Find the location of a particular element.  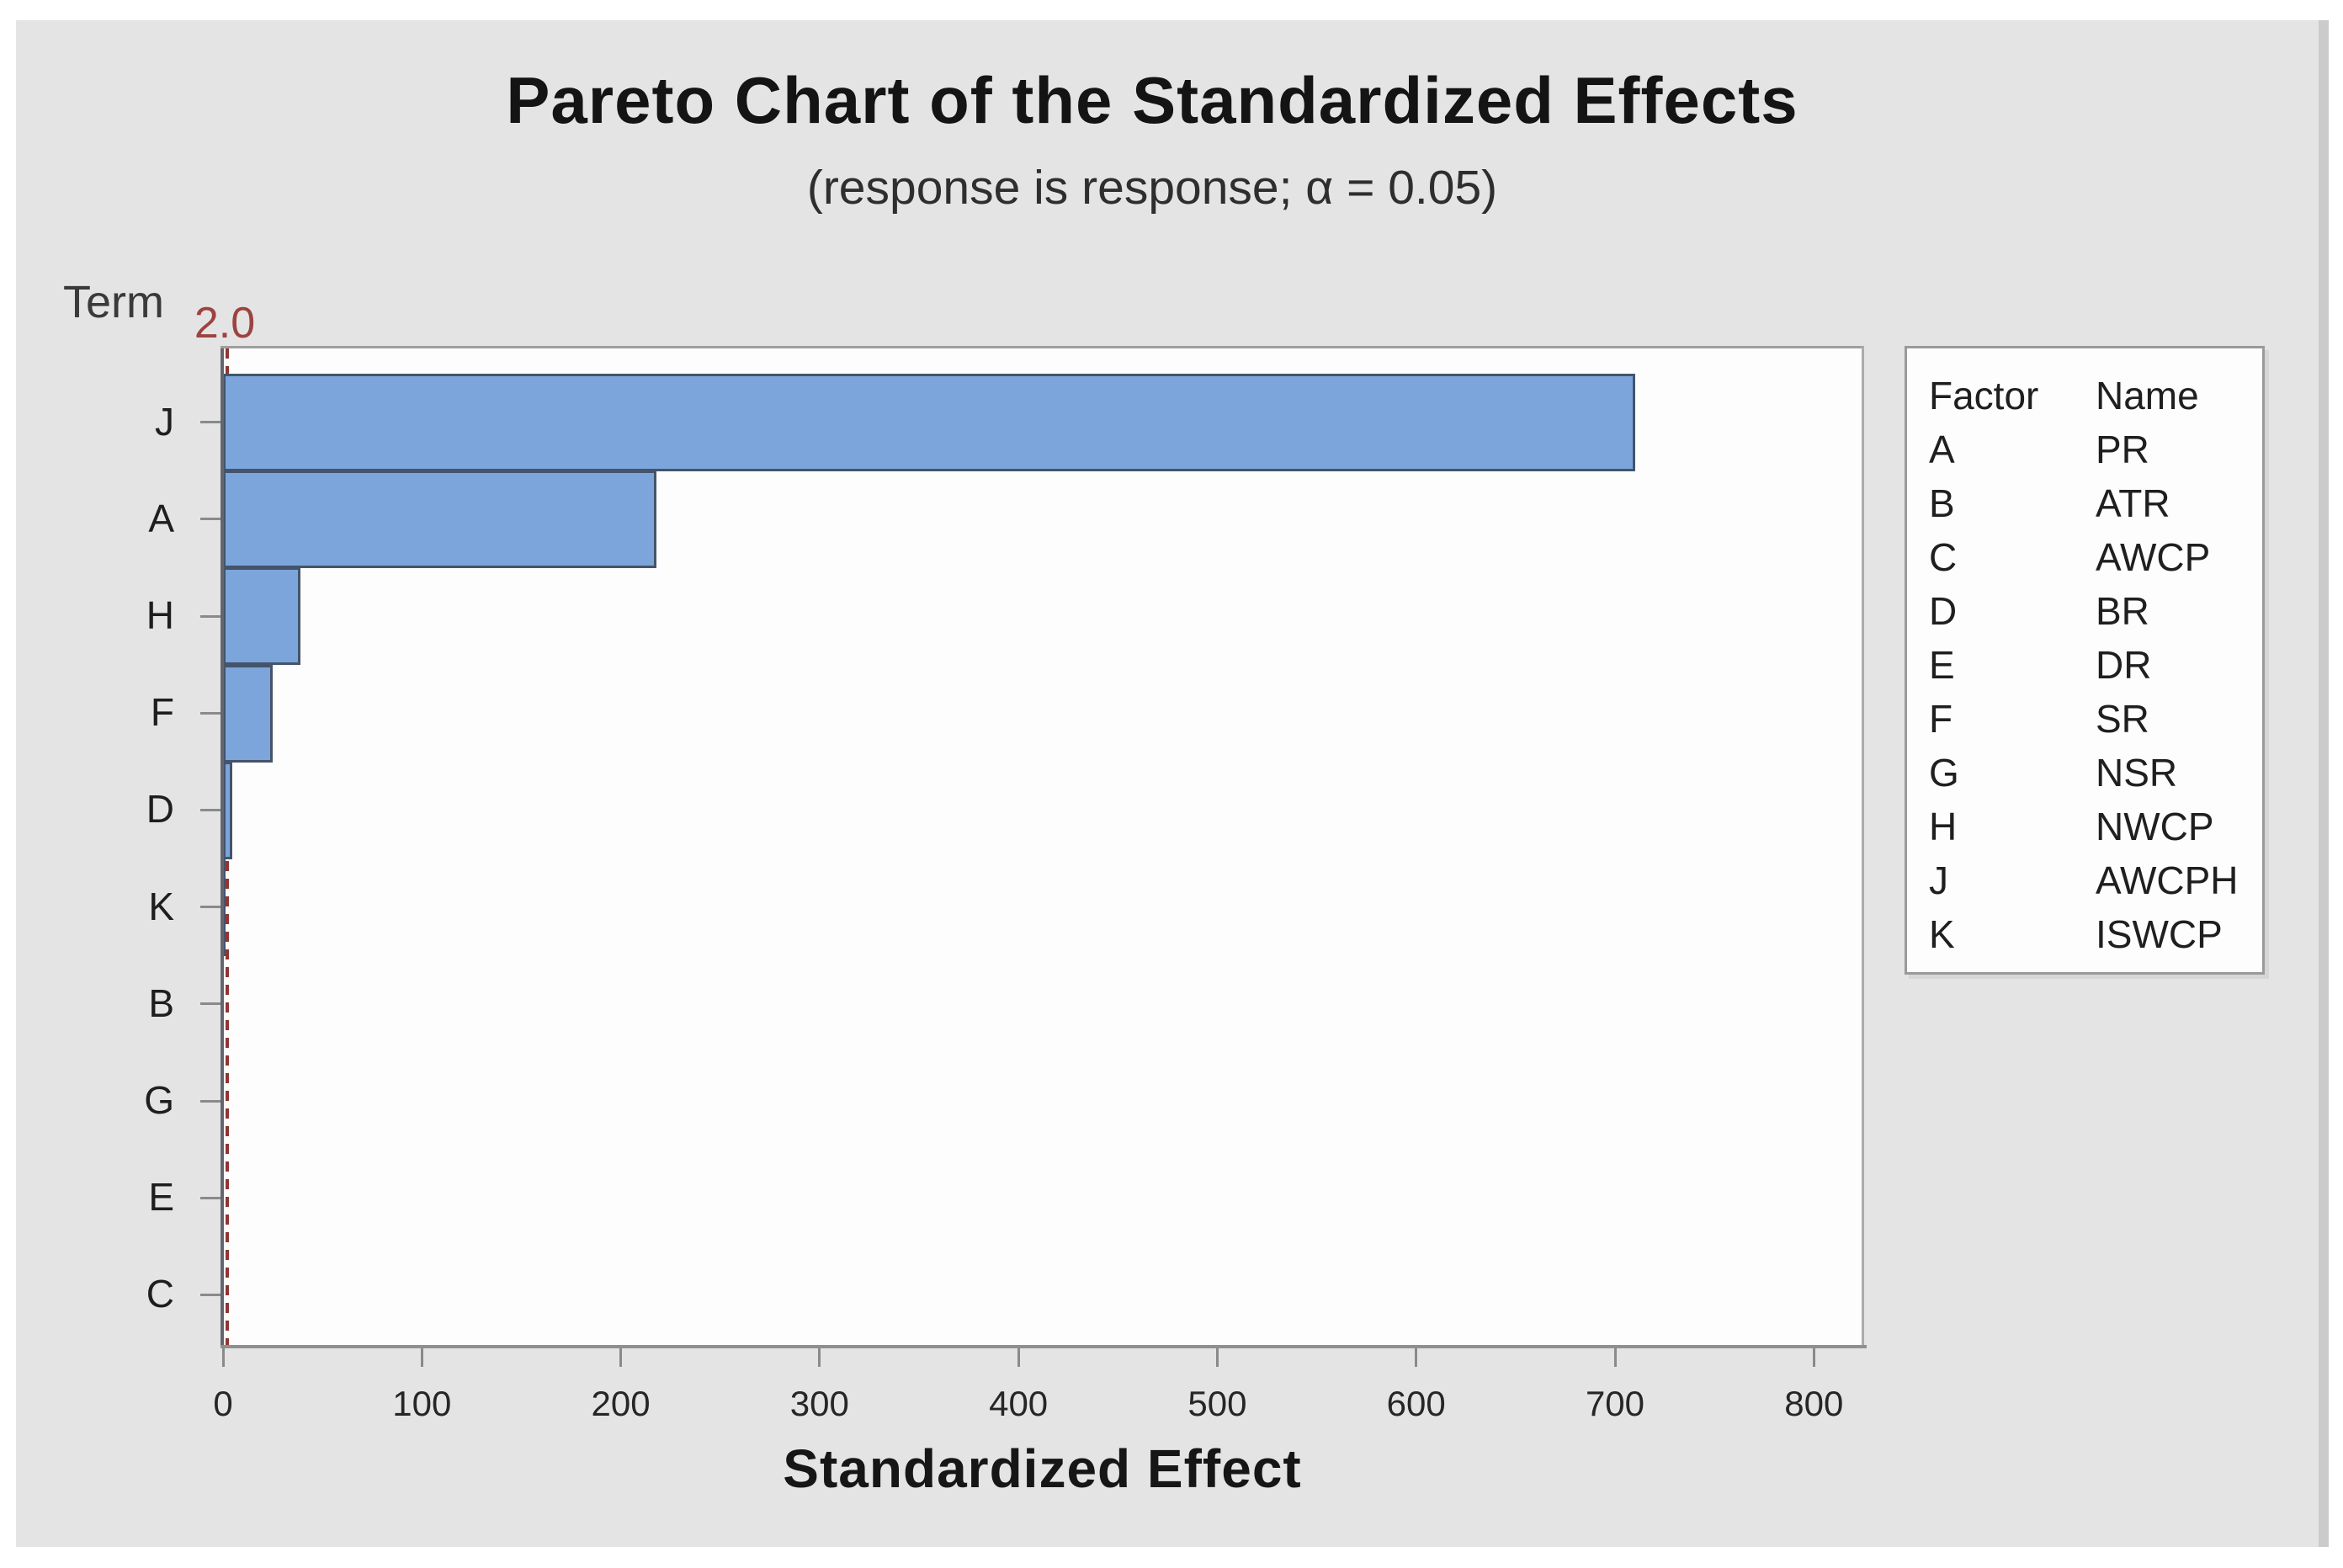

y-tick-H is located at coordinates (210, 616).